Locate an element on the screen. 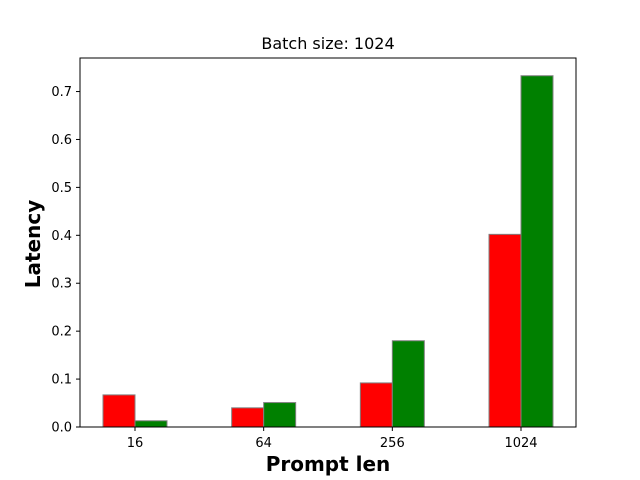  y-tick-label: 0.0 is located at coordinates (61, 428).